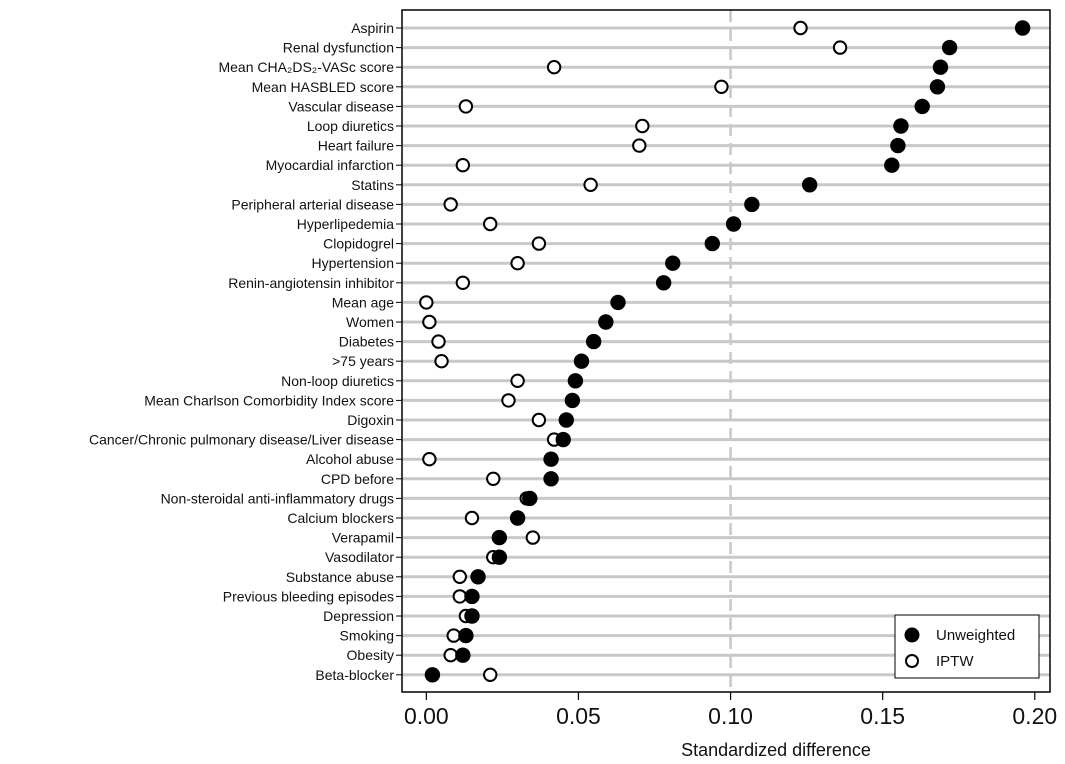 The height and width of the screenshot is (764, 1065). What do you see at coordinates (345, 224) in the screenshot?
I see `y-tick-label: Hyperlipedemia` at bounding box center [345, 224].